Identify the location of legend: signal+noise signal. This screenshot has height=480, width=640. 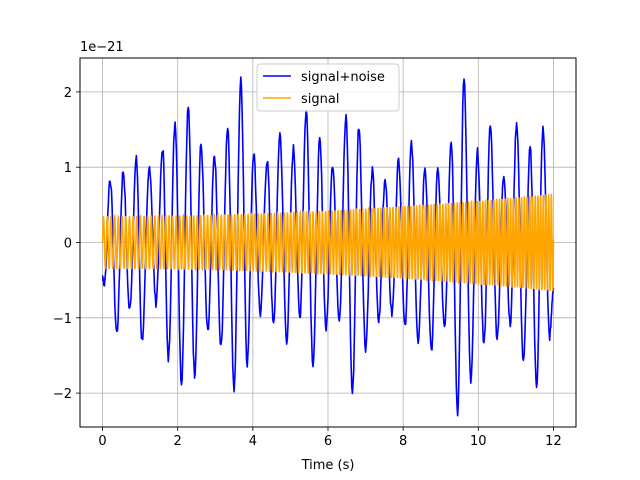
(328, 87).